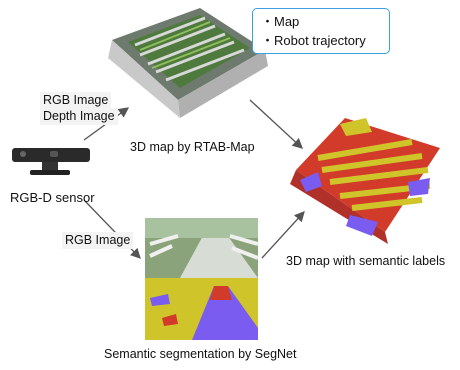  Describe the element at coordinates (202, 279) in the screenshot. I see `segnet-images` at that location.